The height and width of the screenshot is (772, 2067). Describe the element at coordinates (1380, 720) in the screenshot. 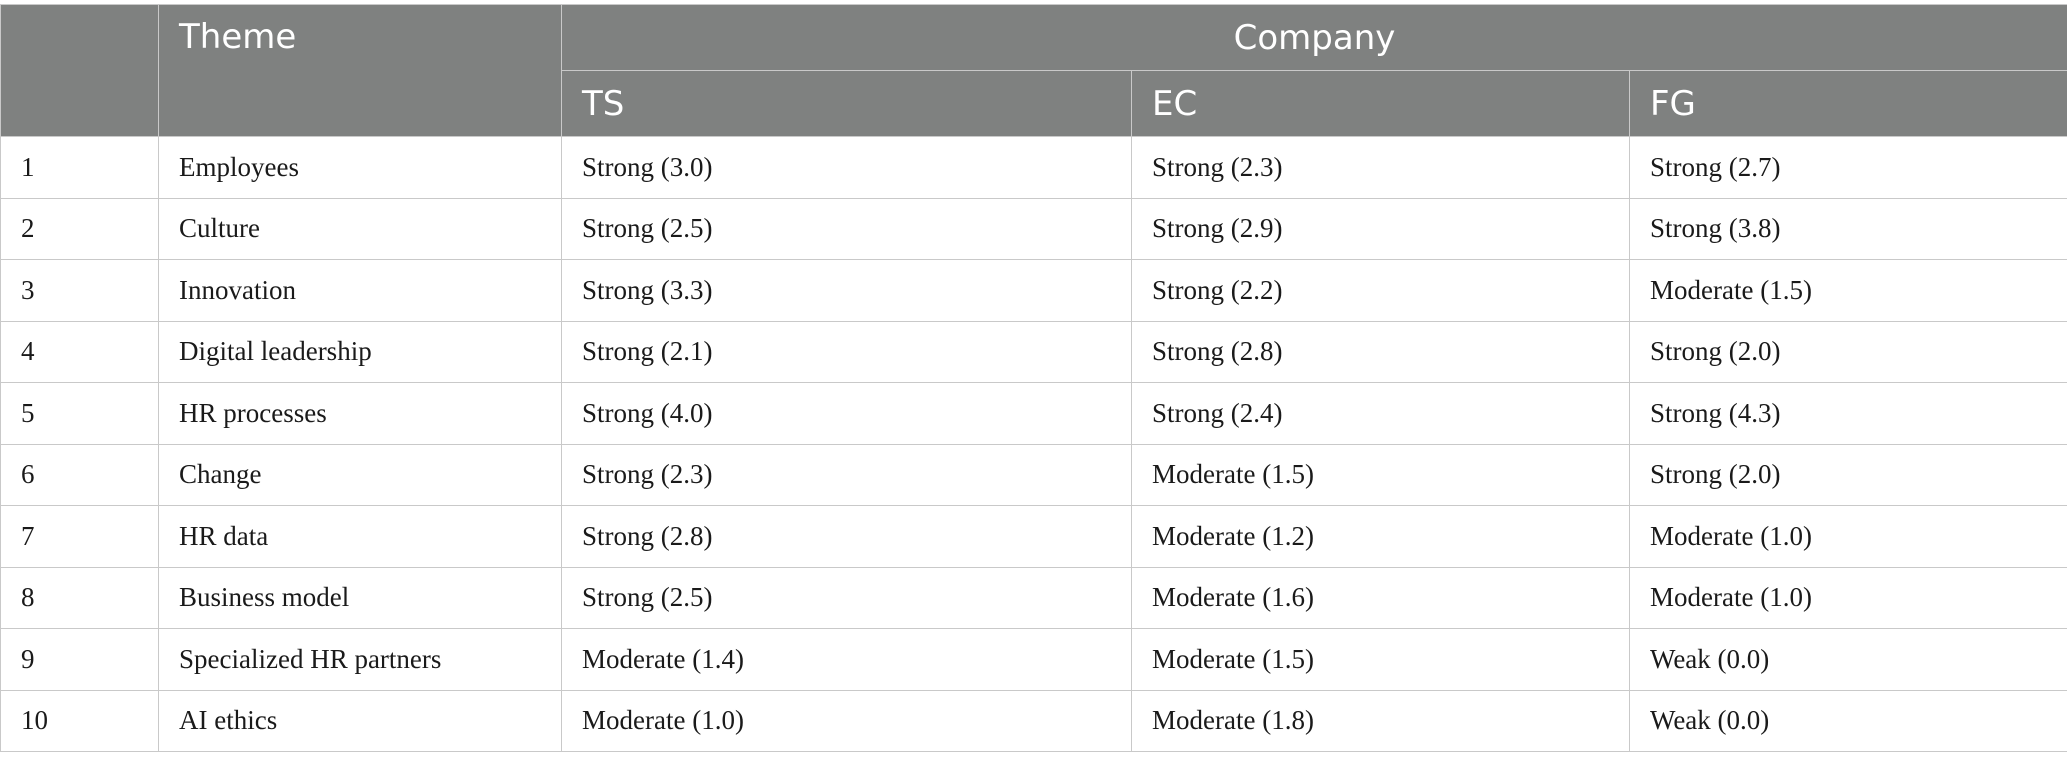

I see `ec-rating-cell: Moderate (1.8)` at that location.